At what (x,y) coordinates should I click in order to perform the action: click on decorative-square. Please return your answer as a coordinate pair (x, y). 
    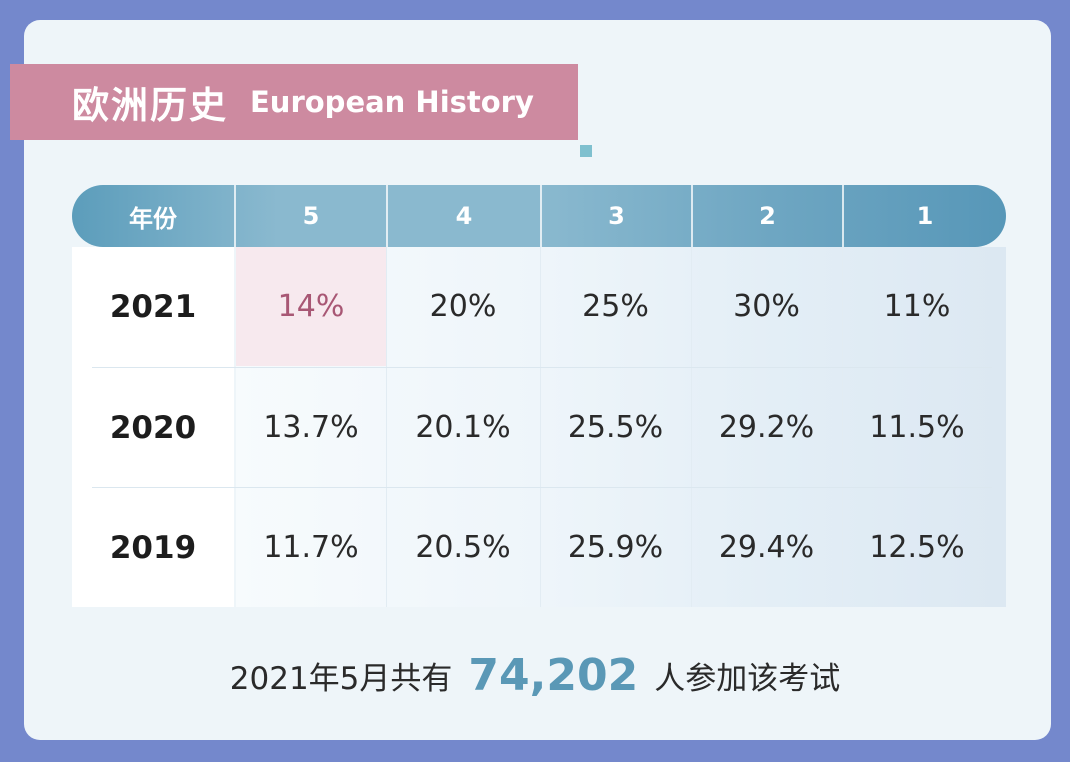
    Looking at the image, I should click on (586, 151).